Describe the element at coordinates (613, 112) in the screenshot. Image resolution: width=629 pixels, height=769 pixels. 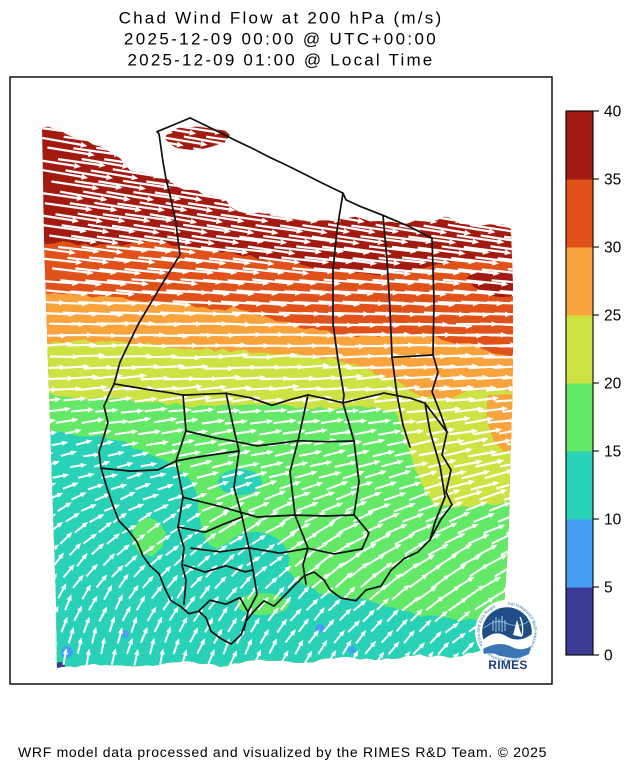
I see `svg-text: 40` at that location.